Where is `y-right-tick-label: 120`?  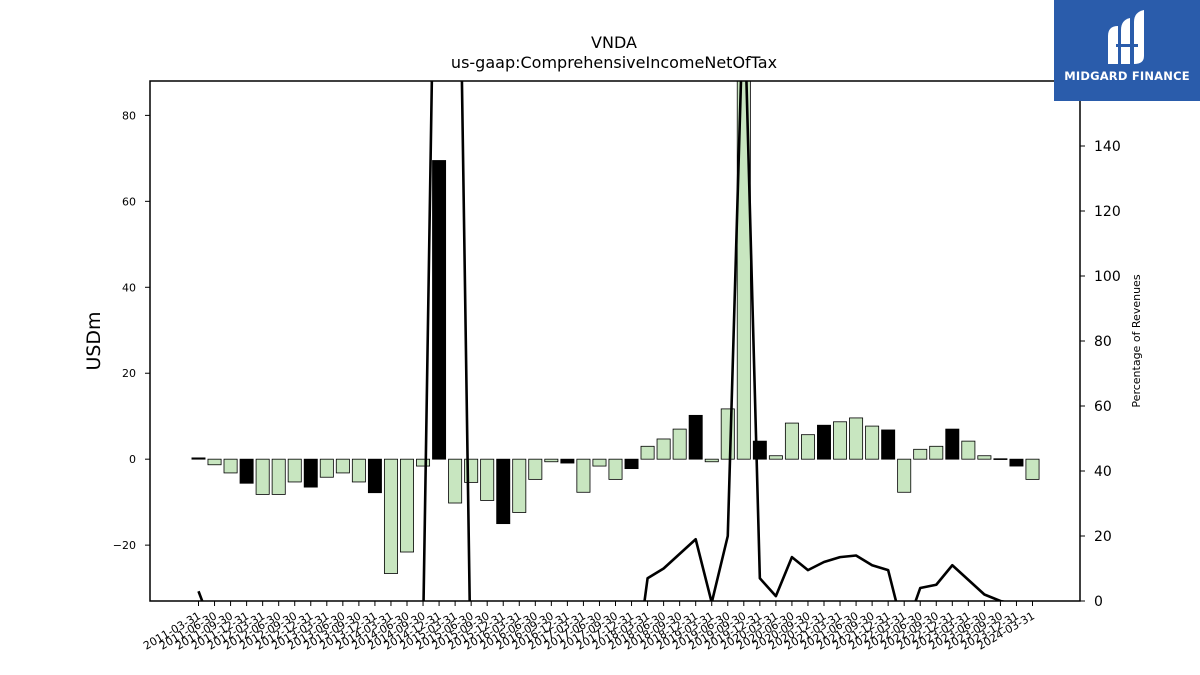 y-right-tick-label: 120 is located at coordinates (1107, 212).